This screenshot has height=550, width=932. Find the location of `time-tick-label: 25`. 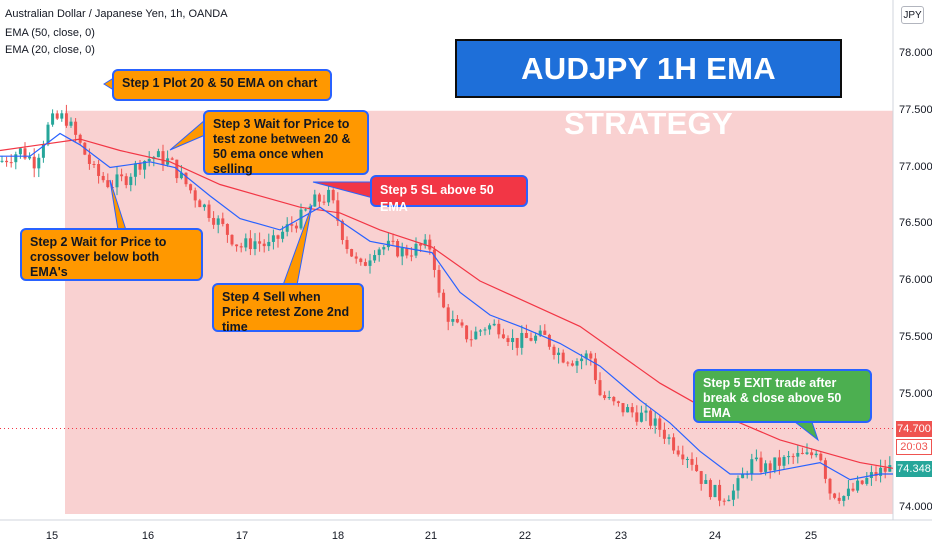

time-tick-label: 25 is located at coordinates (811, 536).